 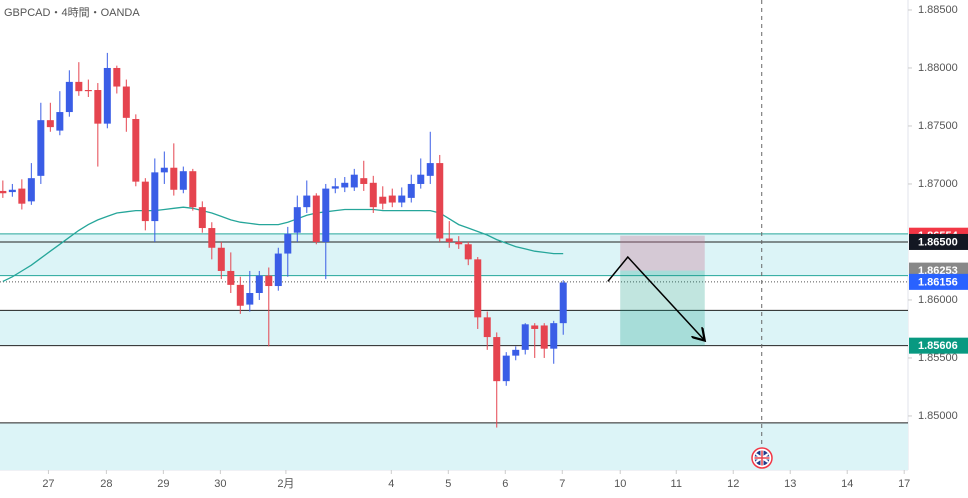 What do you see at coordinates (662, 253) in the screenshot?
I see `stop-zone` at bounding box center [662, 253].